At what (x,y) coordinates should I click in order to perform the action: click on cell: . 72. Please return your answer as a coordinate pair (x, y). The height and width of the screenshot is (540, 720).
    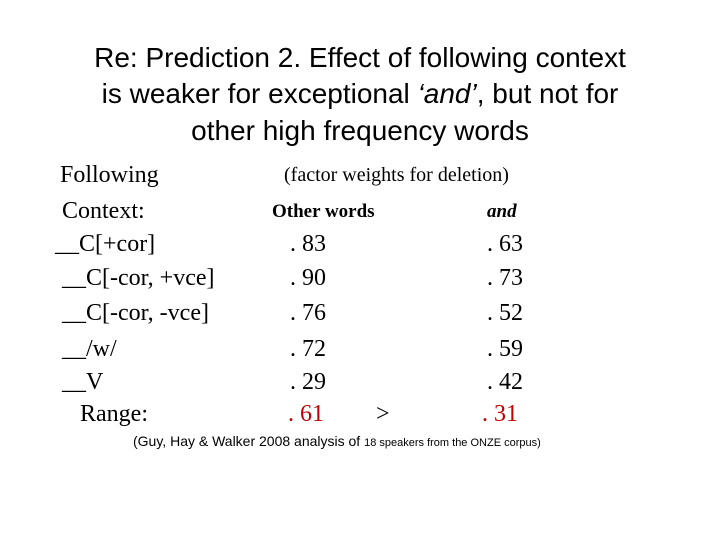
    Looking at the image, I should click on (308, 349).